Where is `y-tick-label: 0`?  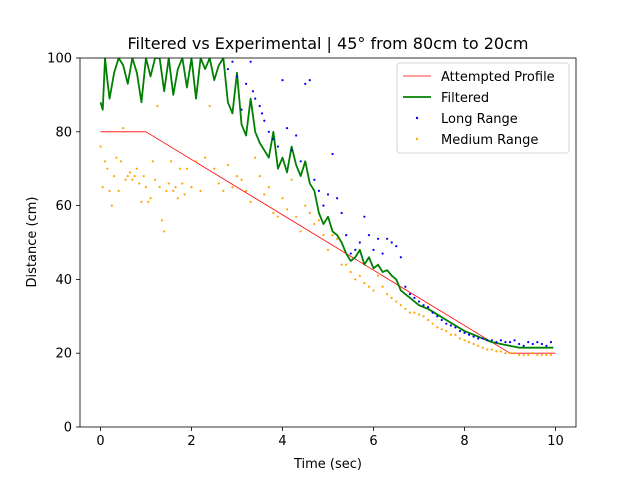
y-tick-label: 0 is located at coordinates (68, 428).